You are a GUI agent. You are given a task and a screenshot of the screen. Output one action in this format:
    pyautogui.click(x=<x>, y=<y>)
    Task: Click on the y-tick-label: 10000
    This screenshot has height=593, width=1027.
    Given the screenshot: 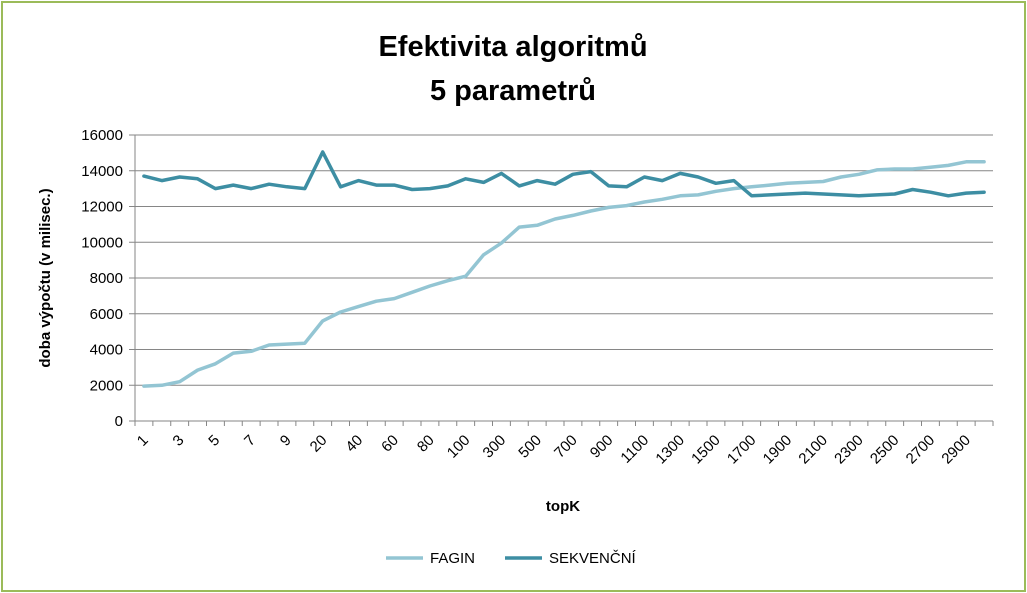 What is the action you would take?
    pyautogui.click(x=102, y=242)
    